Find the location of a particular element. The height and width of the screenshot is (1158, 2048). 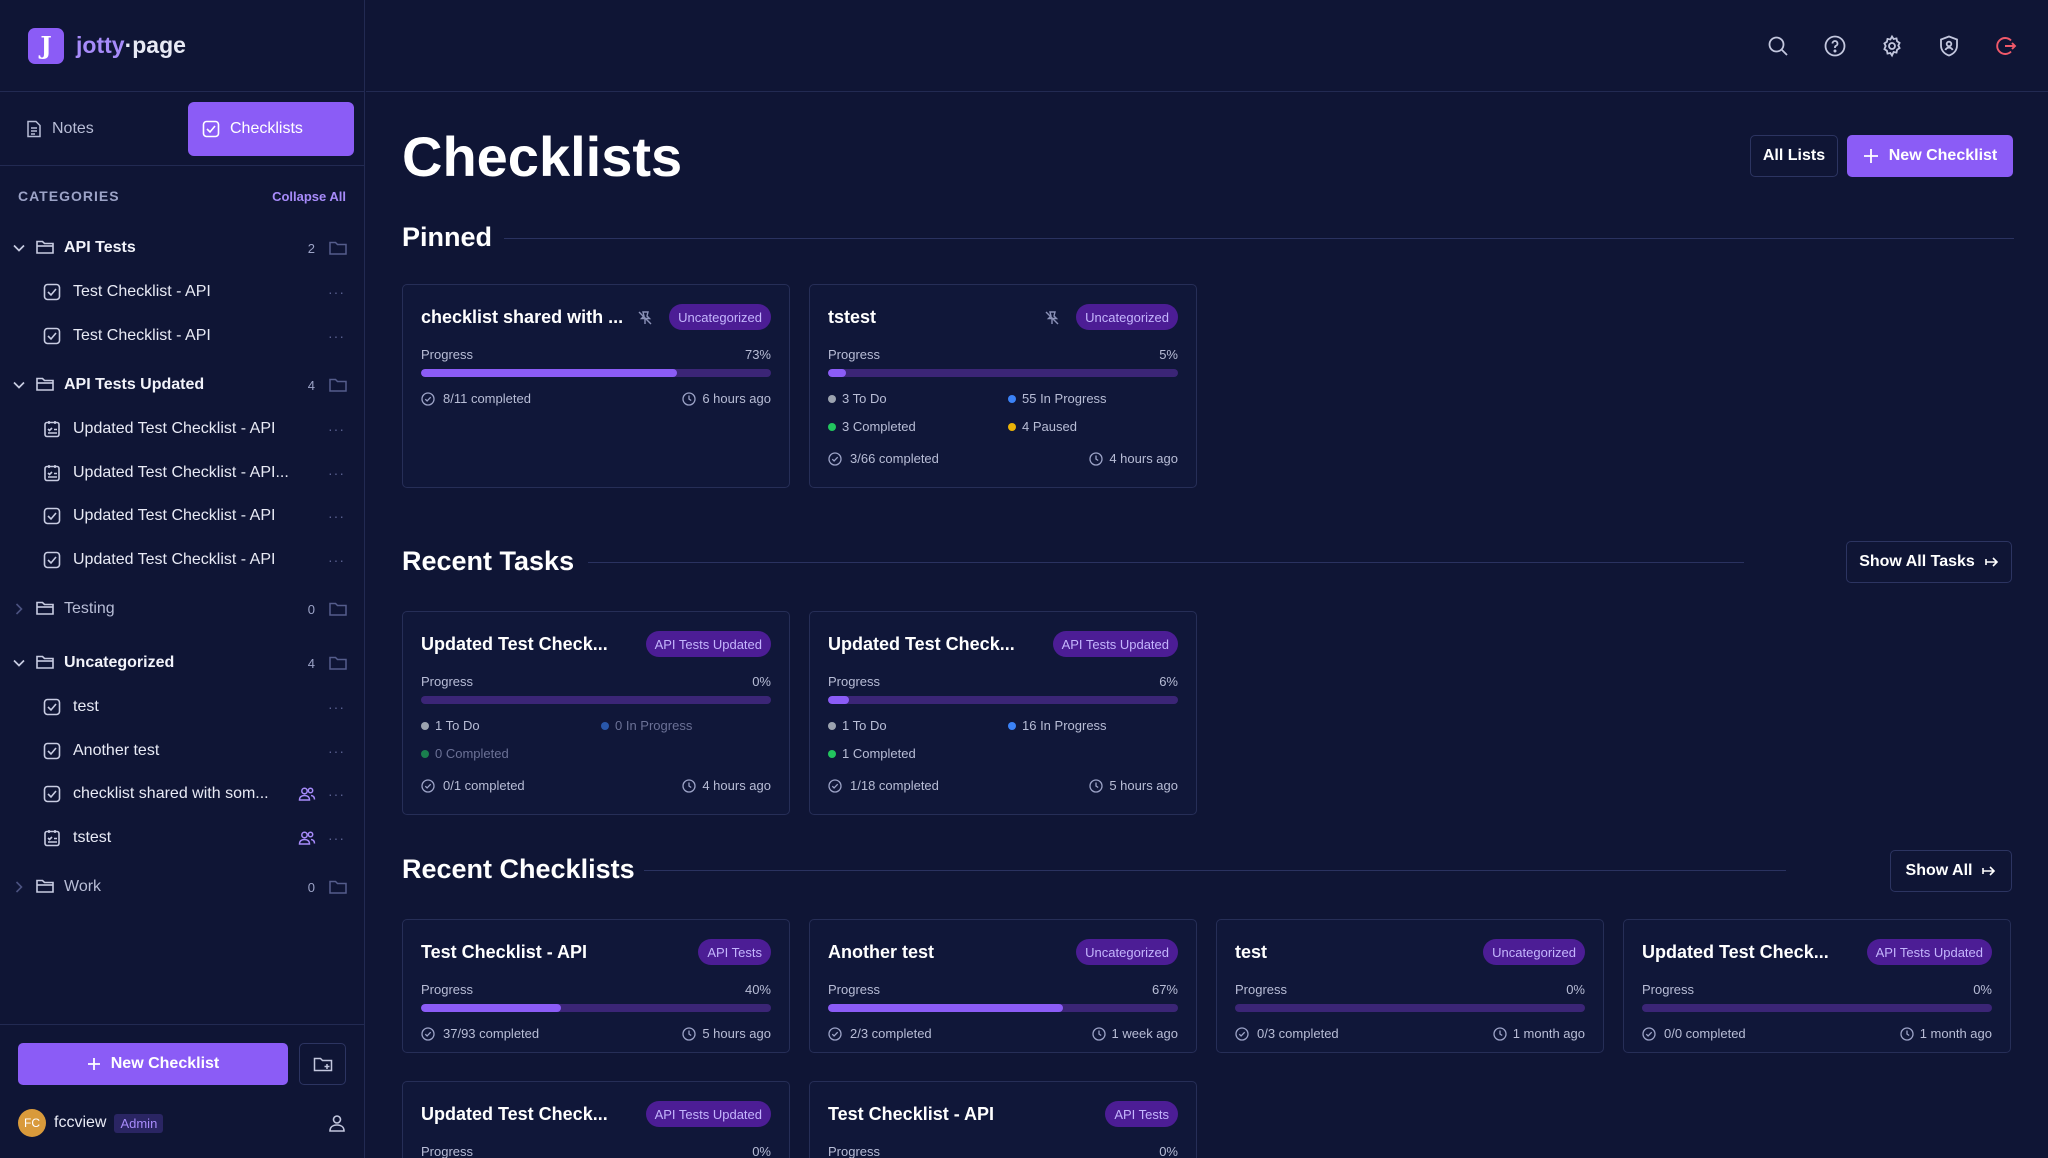

category-testing: Testing 0 is located at coordinates (182, 609).